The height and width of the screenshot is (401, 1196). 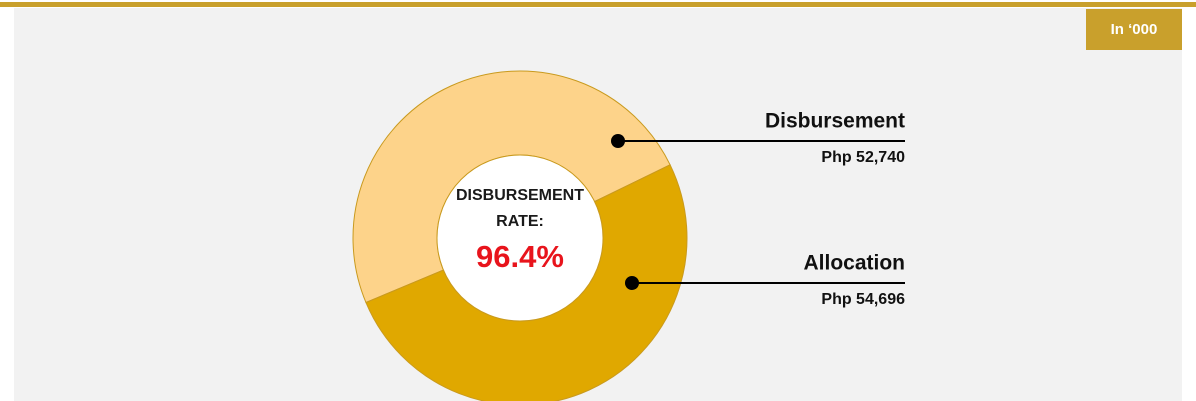 What do you see at coordinates (520, 195) in the screenshot?
I see `center-label: DISBURSEMENT` at bounding box center [520, 195].